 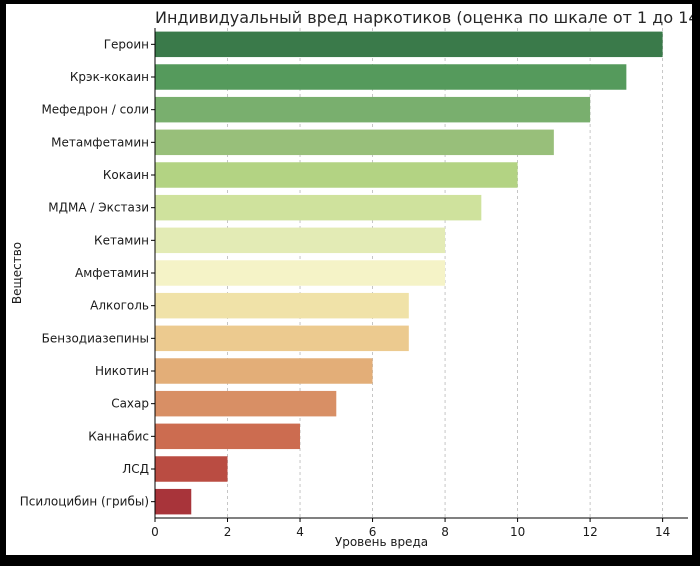 I want to click on category-label: Мефедрон / соли, so click(x=95, y=110).